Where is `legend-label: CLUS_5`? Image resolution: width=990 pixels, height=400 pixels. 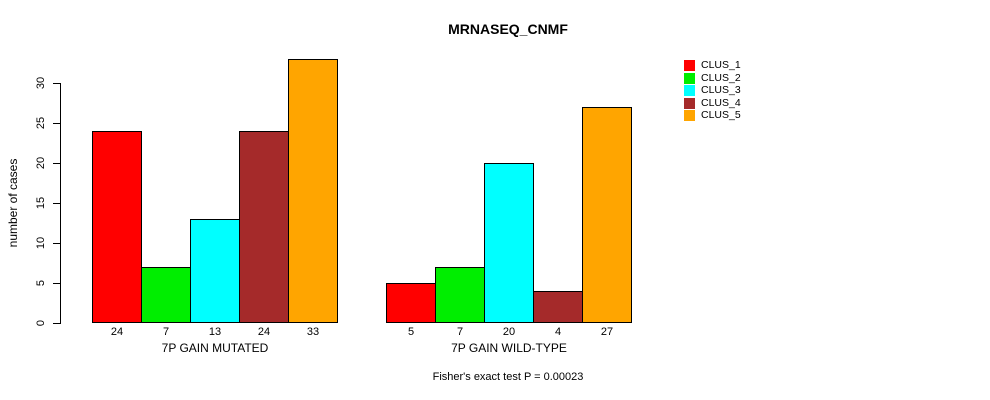 legend-label: CLUS_5 is located at coordinates (721, 115).